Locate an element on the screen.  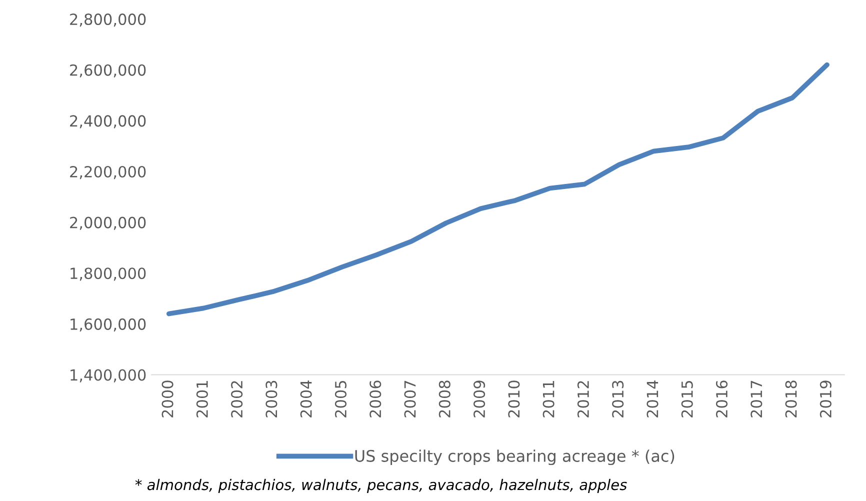
x-tick-label: 2019 is located at coordinates (826, 399).